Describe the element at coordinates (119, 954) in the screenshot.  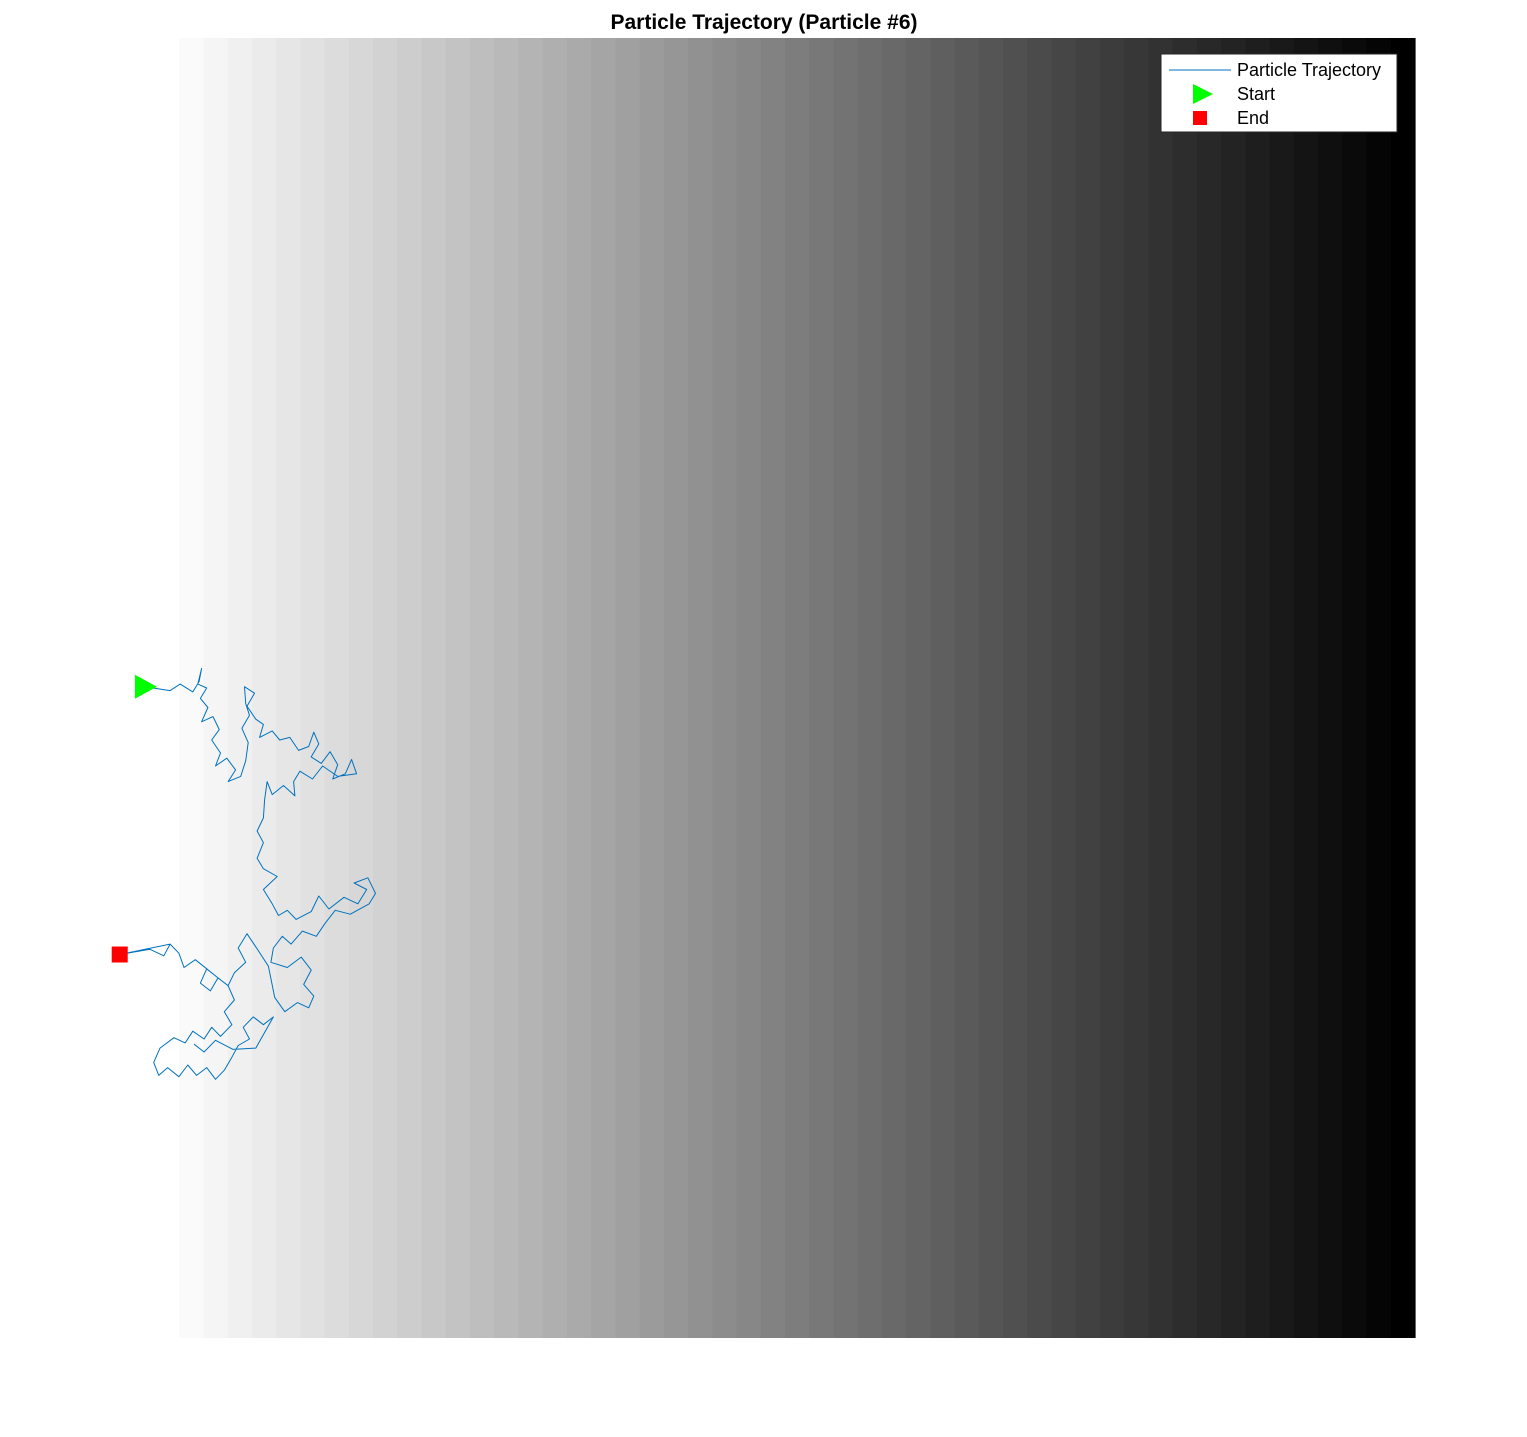
I see `end-marker` at that location.